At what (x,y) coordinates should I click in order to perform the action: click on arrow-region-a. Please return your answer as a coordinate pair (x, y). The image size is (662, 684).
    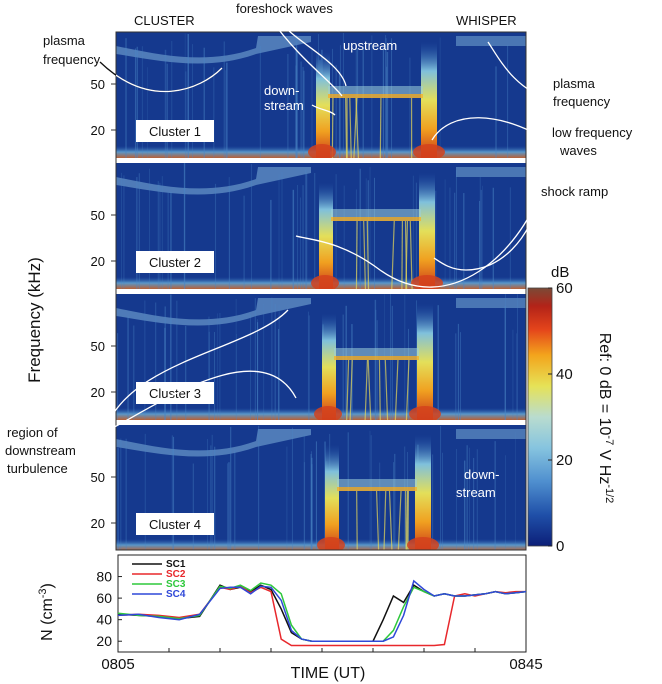
    Looking at the image, I should click on (196, 370).